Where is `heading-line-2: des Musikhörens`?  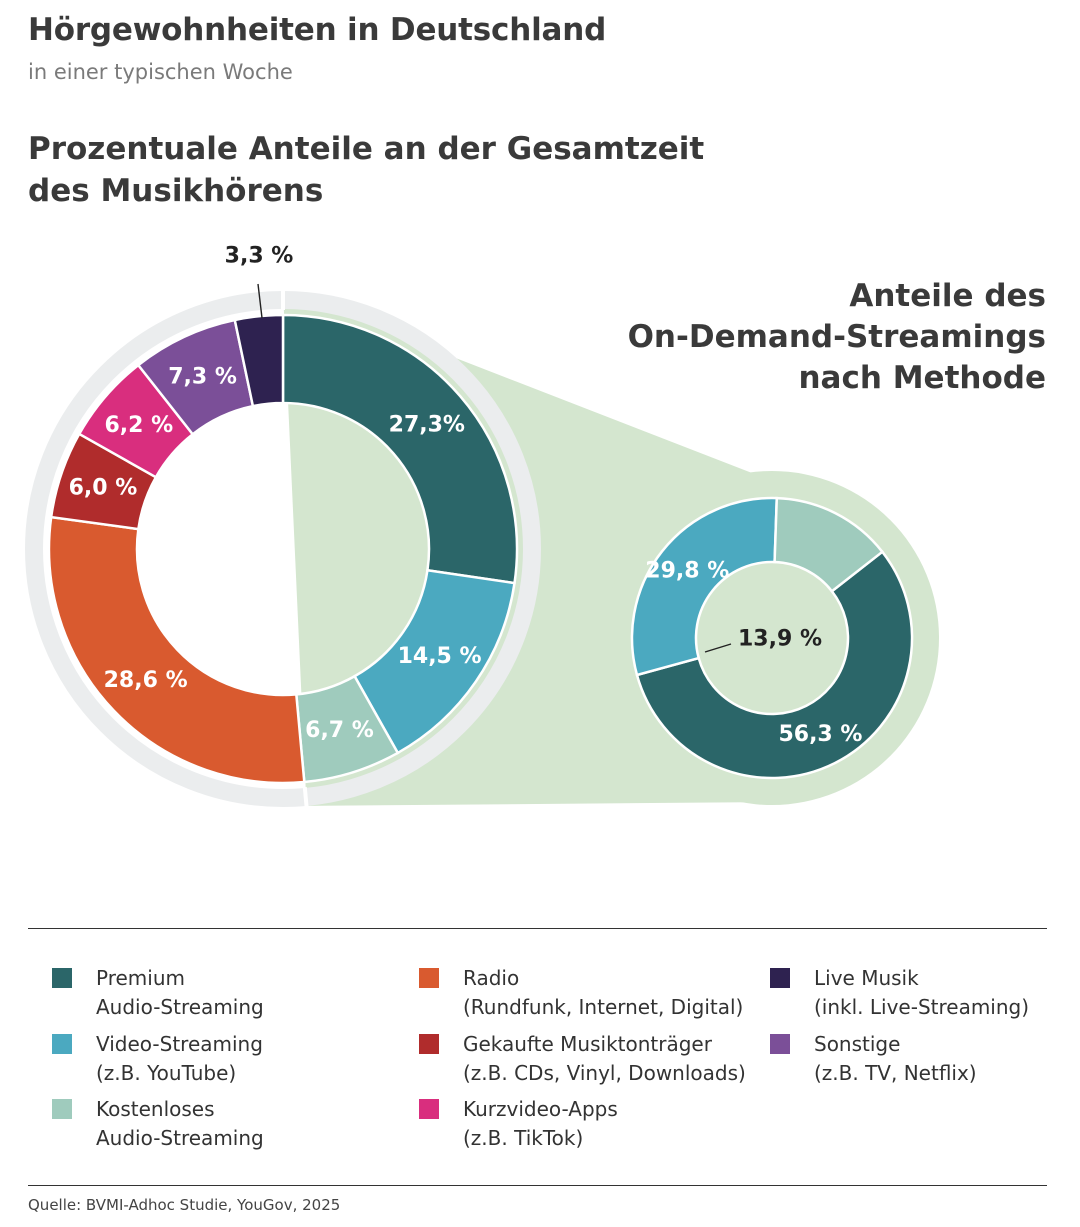
heading-line-2: des Musikhörens is located at coordinates (176, 191).